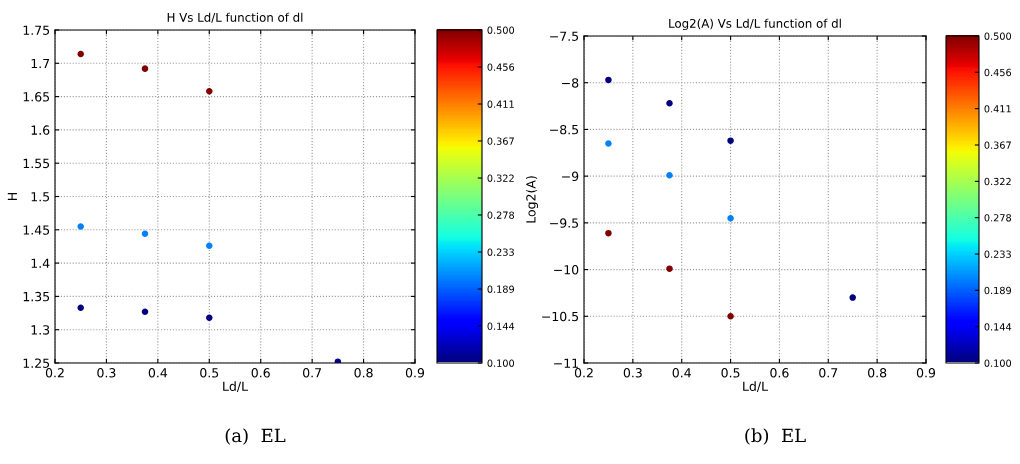 The height and width of the screenshot is (464, 1020). Describe the element at coordinates (570, 83) in the screenshot. I see `y-tick-label: −8` at that location.